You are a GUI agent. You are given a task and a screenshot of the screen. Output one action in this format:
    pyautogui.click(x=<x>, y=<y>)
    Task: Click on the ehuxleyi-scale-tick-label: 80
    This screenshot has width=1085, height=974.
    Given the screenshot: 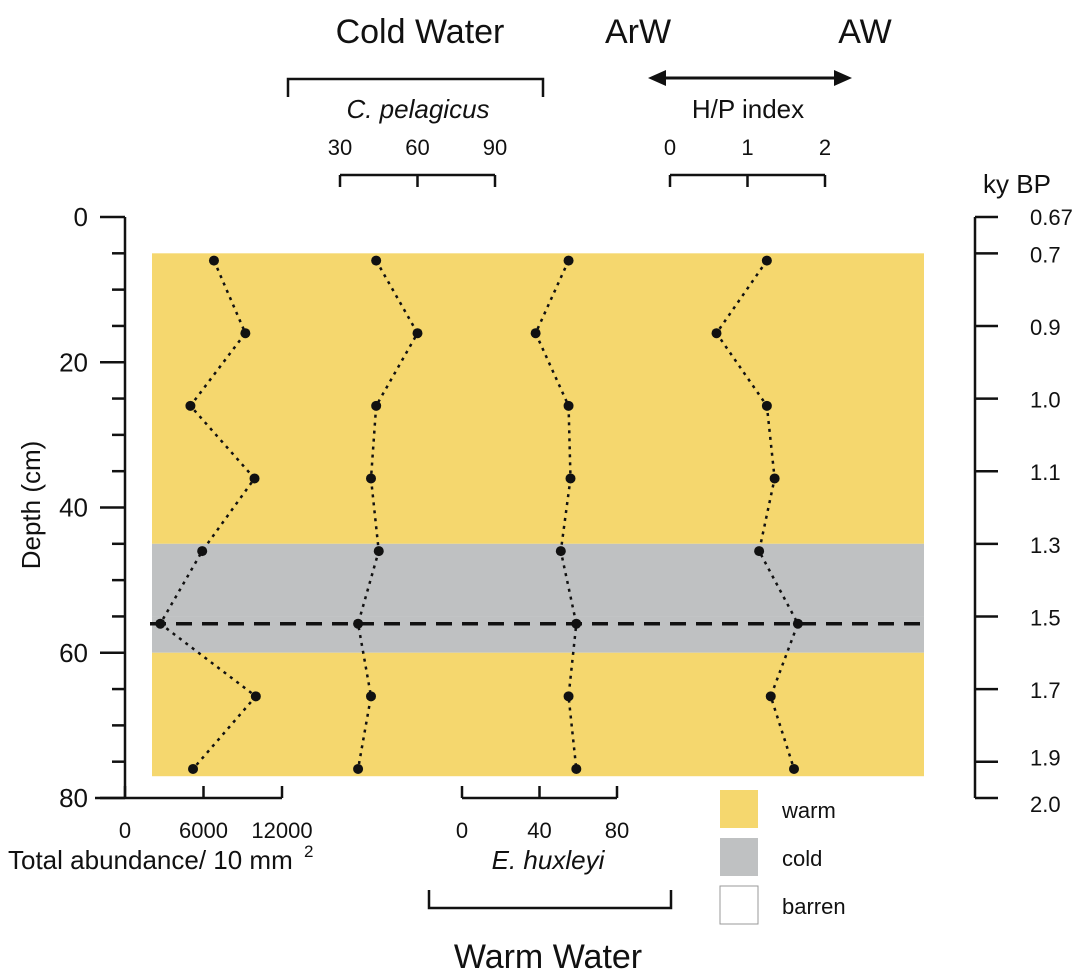 What is the action you would take?
    pyautogui.click(x=617, y=830)
    